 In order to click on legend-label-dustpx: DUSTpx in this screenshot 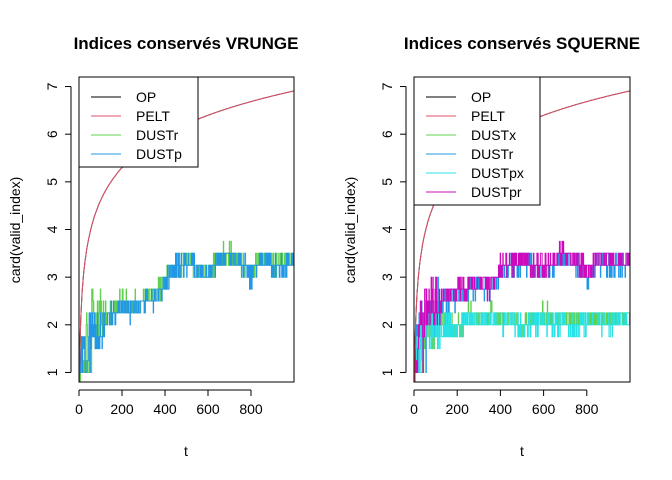, I will do `click(497, 173)`.